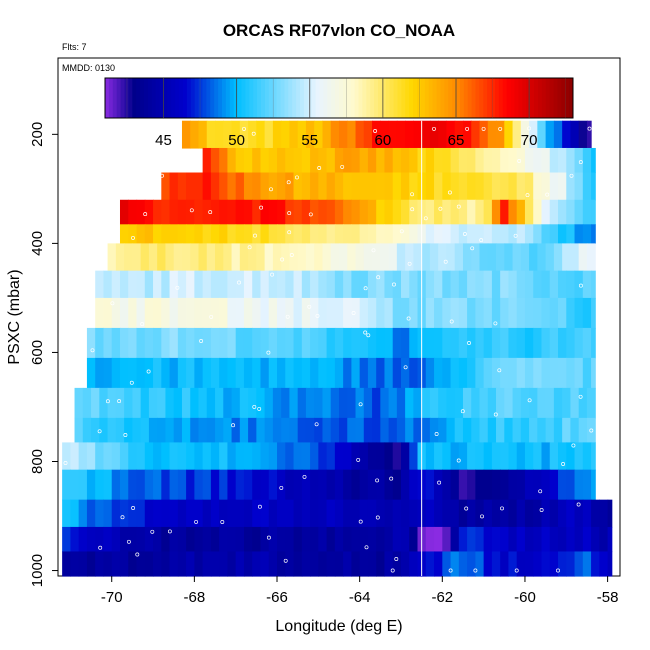  Describe the element at coordinates (14, 316) in the screenshot. I see `y-axis-label: PSXC (mbar)` at that location.